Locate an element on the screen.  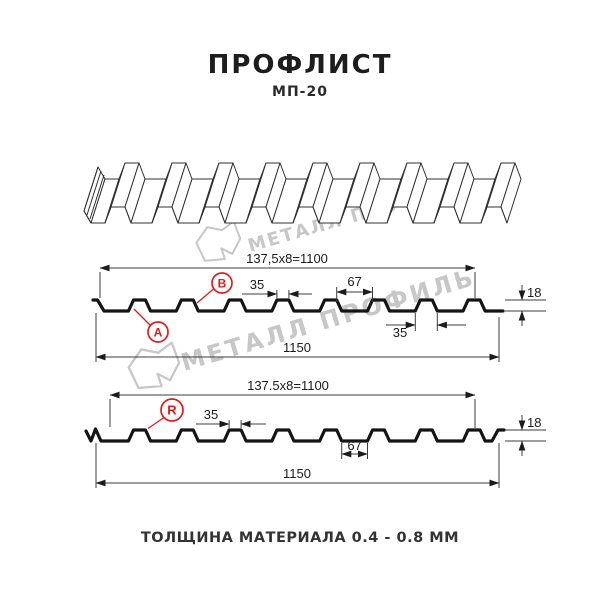
sheet-3d-front-edge is located at coordinates (295, 215).